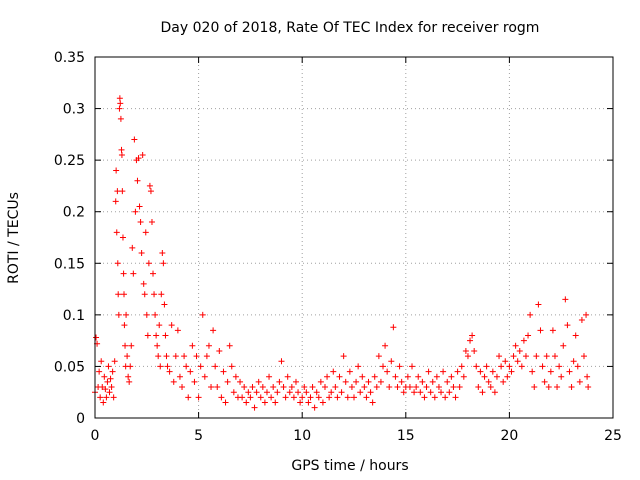 This screenshot has height=480, width=640. I want to click on y-tick-label: 0.3, so click(74, 110).